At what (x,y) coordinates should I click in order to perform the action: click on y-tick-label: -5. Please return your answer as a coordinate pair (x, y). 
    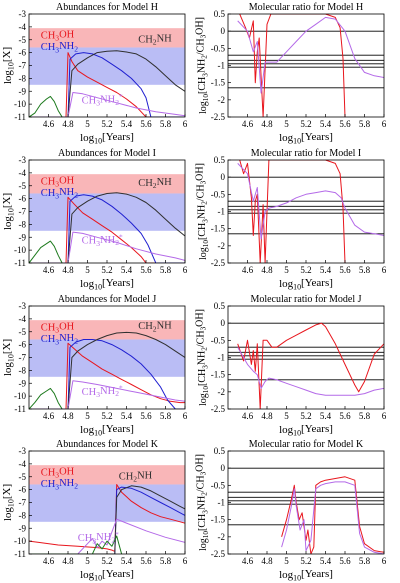
    Looking at the image, I should click on (23, 186).